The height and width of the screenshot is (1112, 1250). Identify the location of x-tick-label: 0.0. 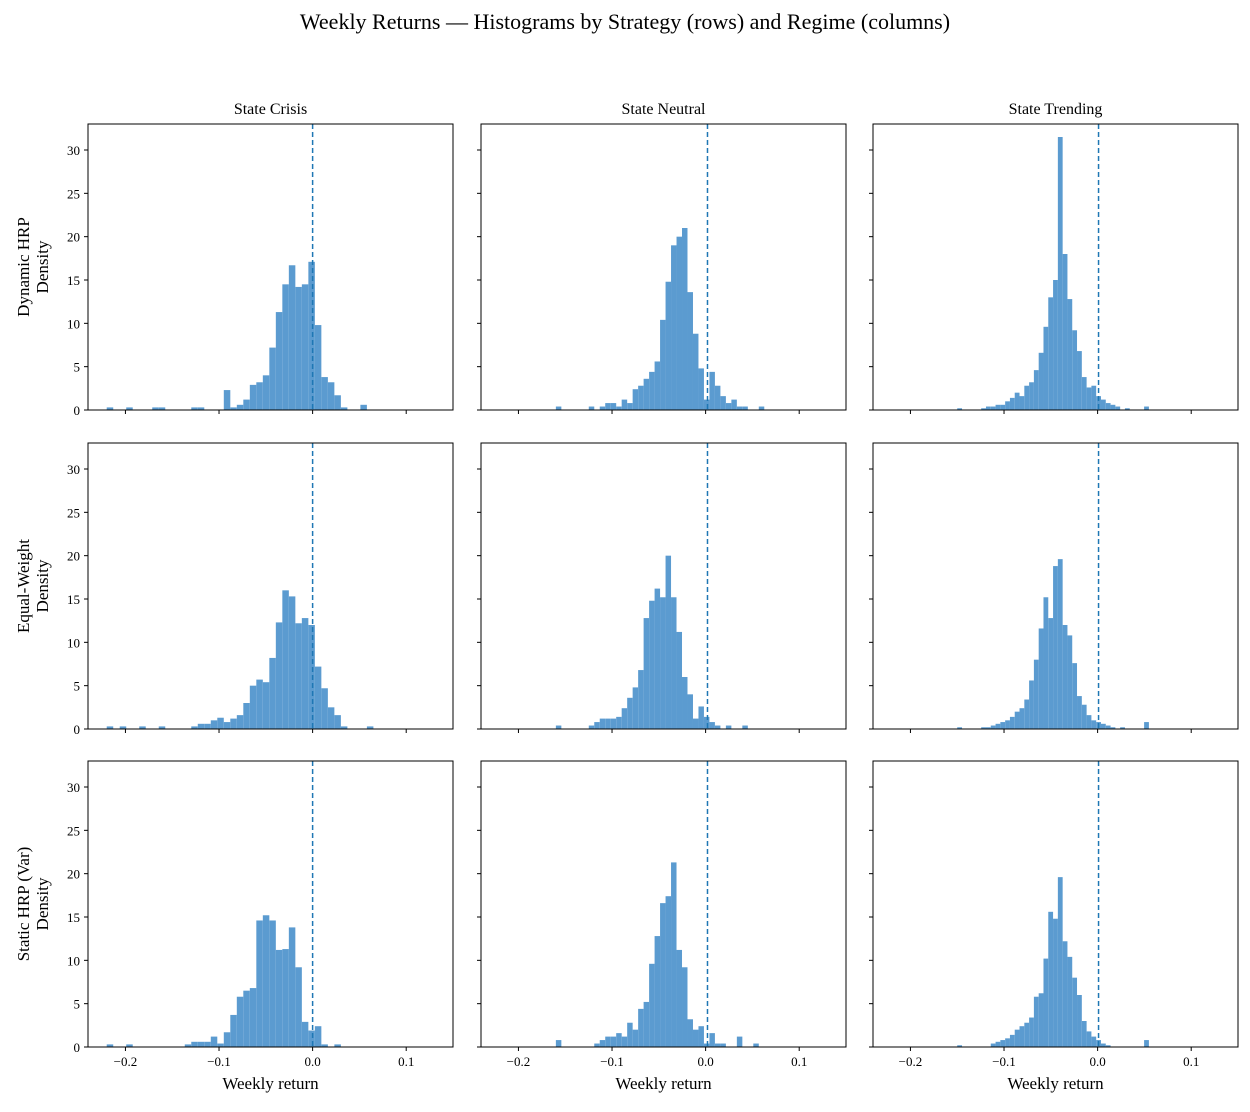
(1097, 1061).